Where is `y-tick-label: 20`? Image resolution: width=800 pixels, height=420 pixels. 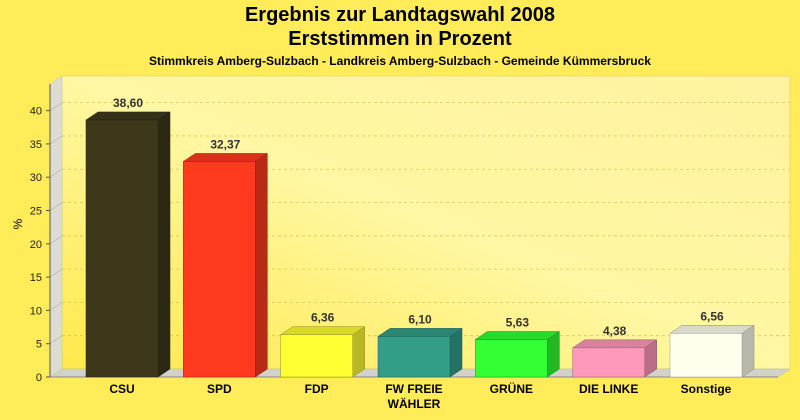
y-tick-label: 20 is located at coordinates (36, 245).